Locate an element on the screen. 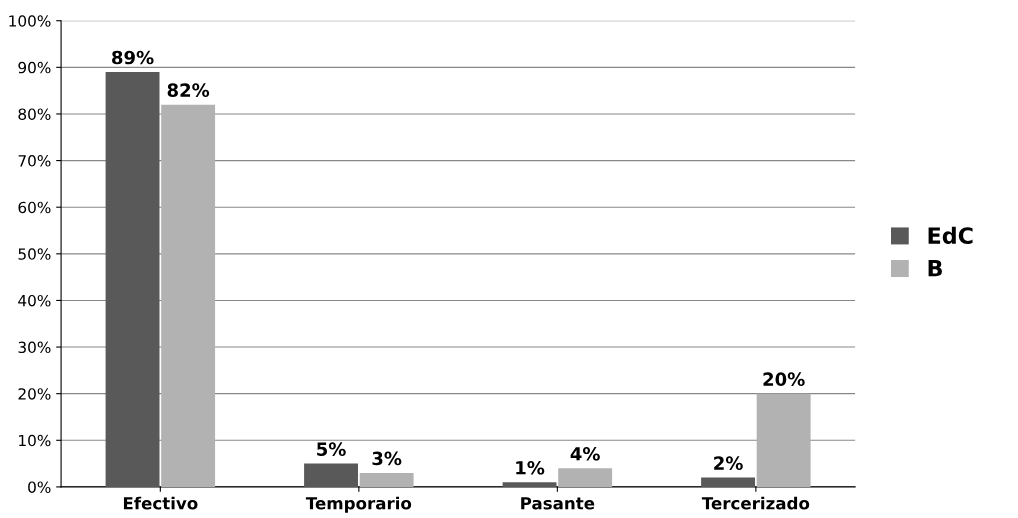  data-label: 82% is located at coordinates (188, 90).